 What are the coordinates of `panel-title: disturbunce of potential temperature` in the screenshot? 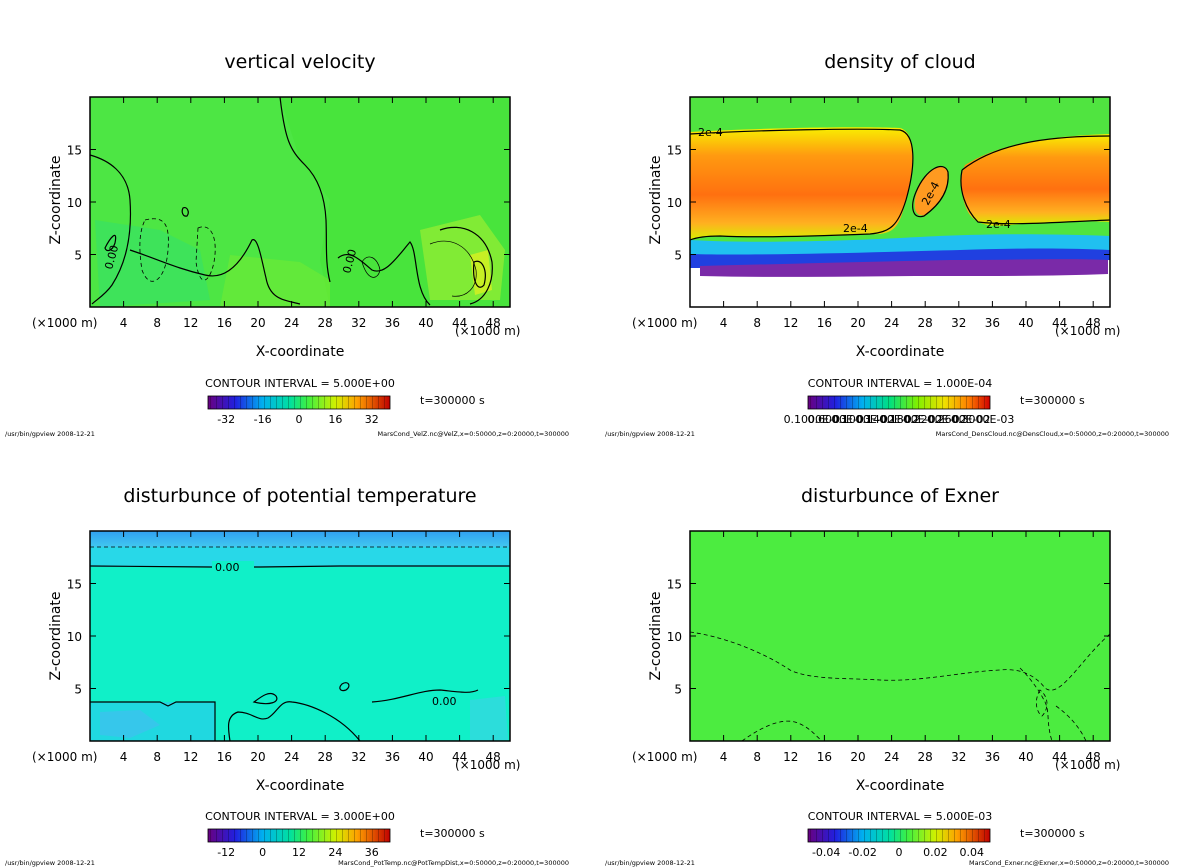 It's located at (299, 496).